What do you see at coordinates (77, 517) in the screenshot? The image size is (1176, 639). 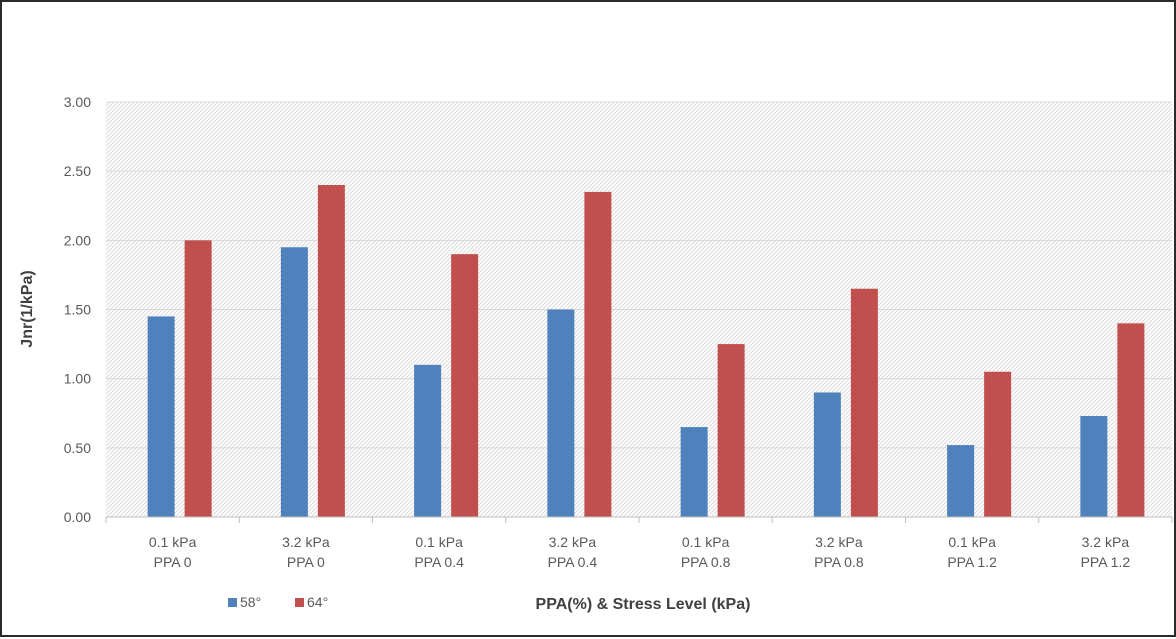 I see `y-tick-label: 0.00` at bounding box center [77, 517].